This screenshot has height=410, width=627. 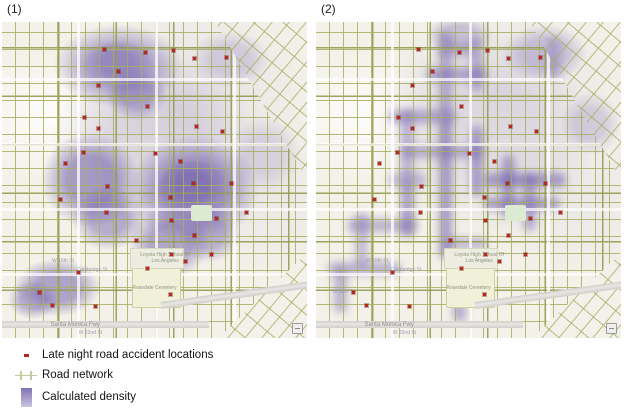 I want to click on accident-point-icon, so click(x=26, y=355).